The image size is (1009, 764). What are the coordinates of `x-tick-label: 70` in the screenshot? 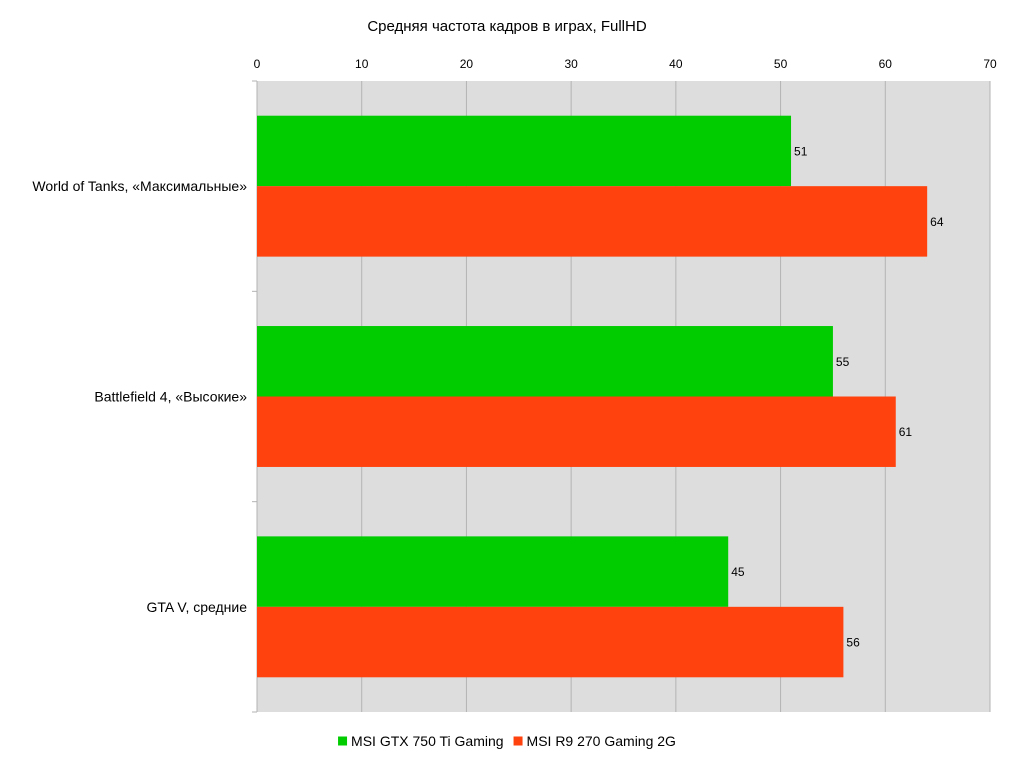 It's located at (990, 64).